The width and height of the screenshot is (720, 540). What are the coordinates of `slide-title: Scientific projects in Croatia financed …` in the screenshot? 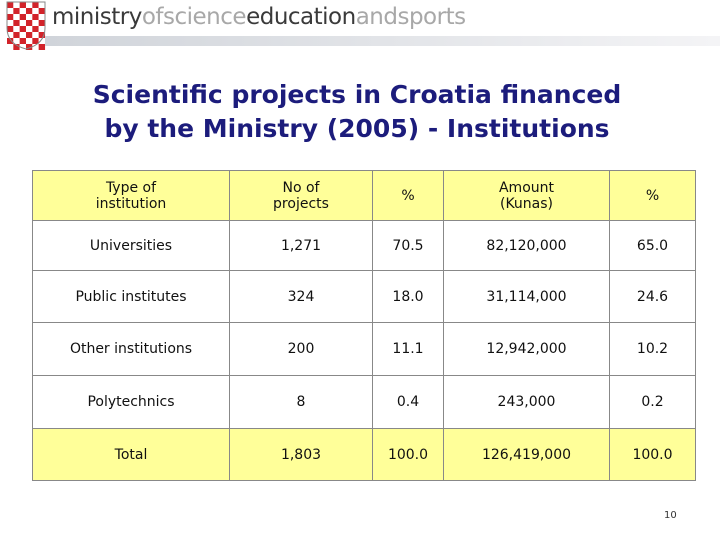 It's located at (357, 112).